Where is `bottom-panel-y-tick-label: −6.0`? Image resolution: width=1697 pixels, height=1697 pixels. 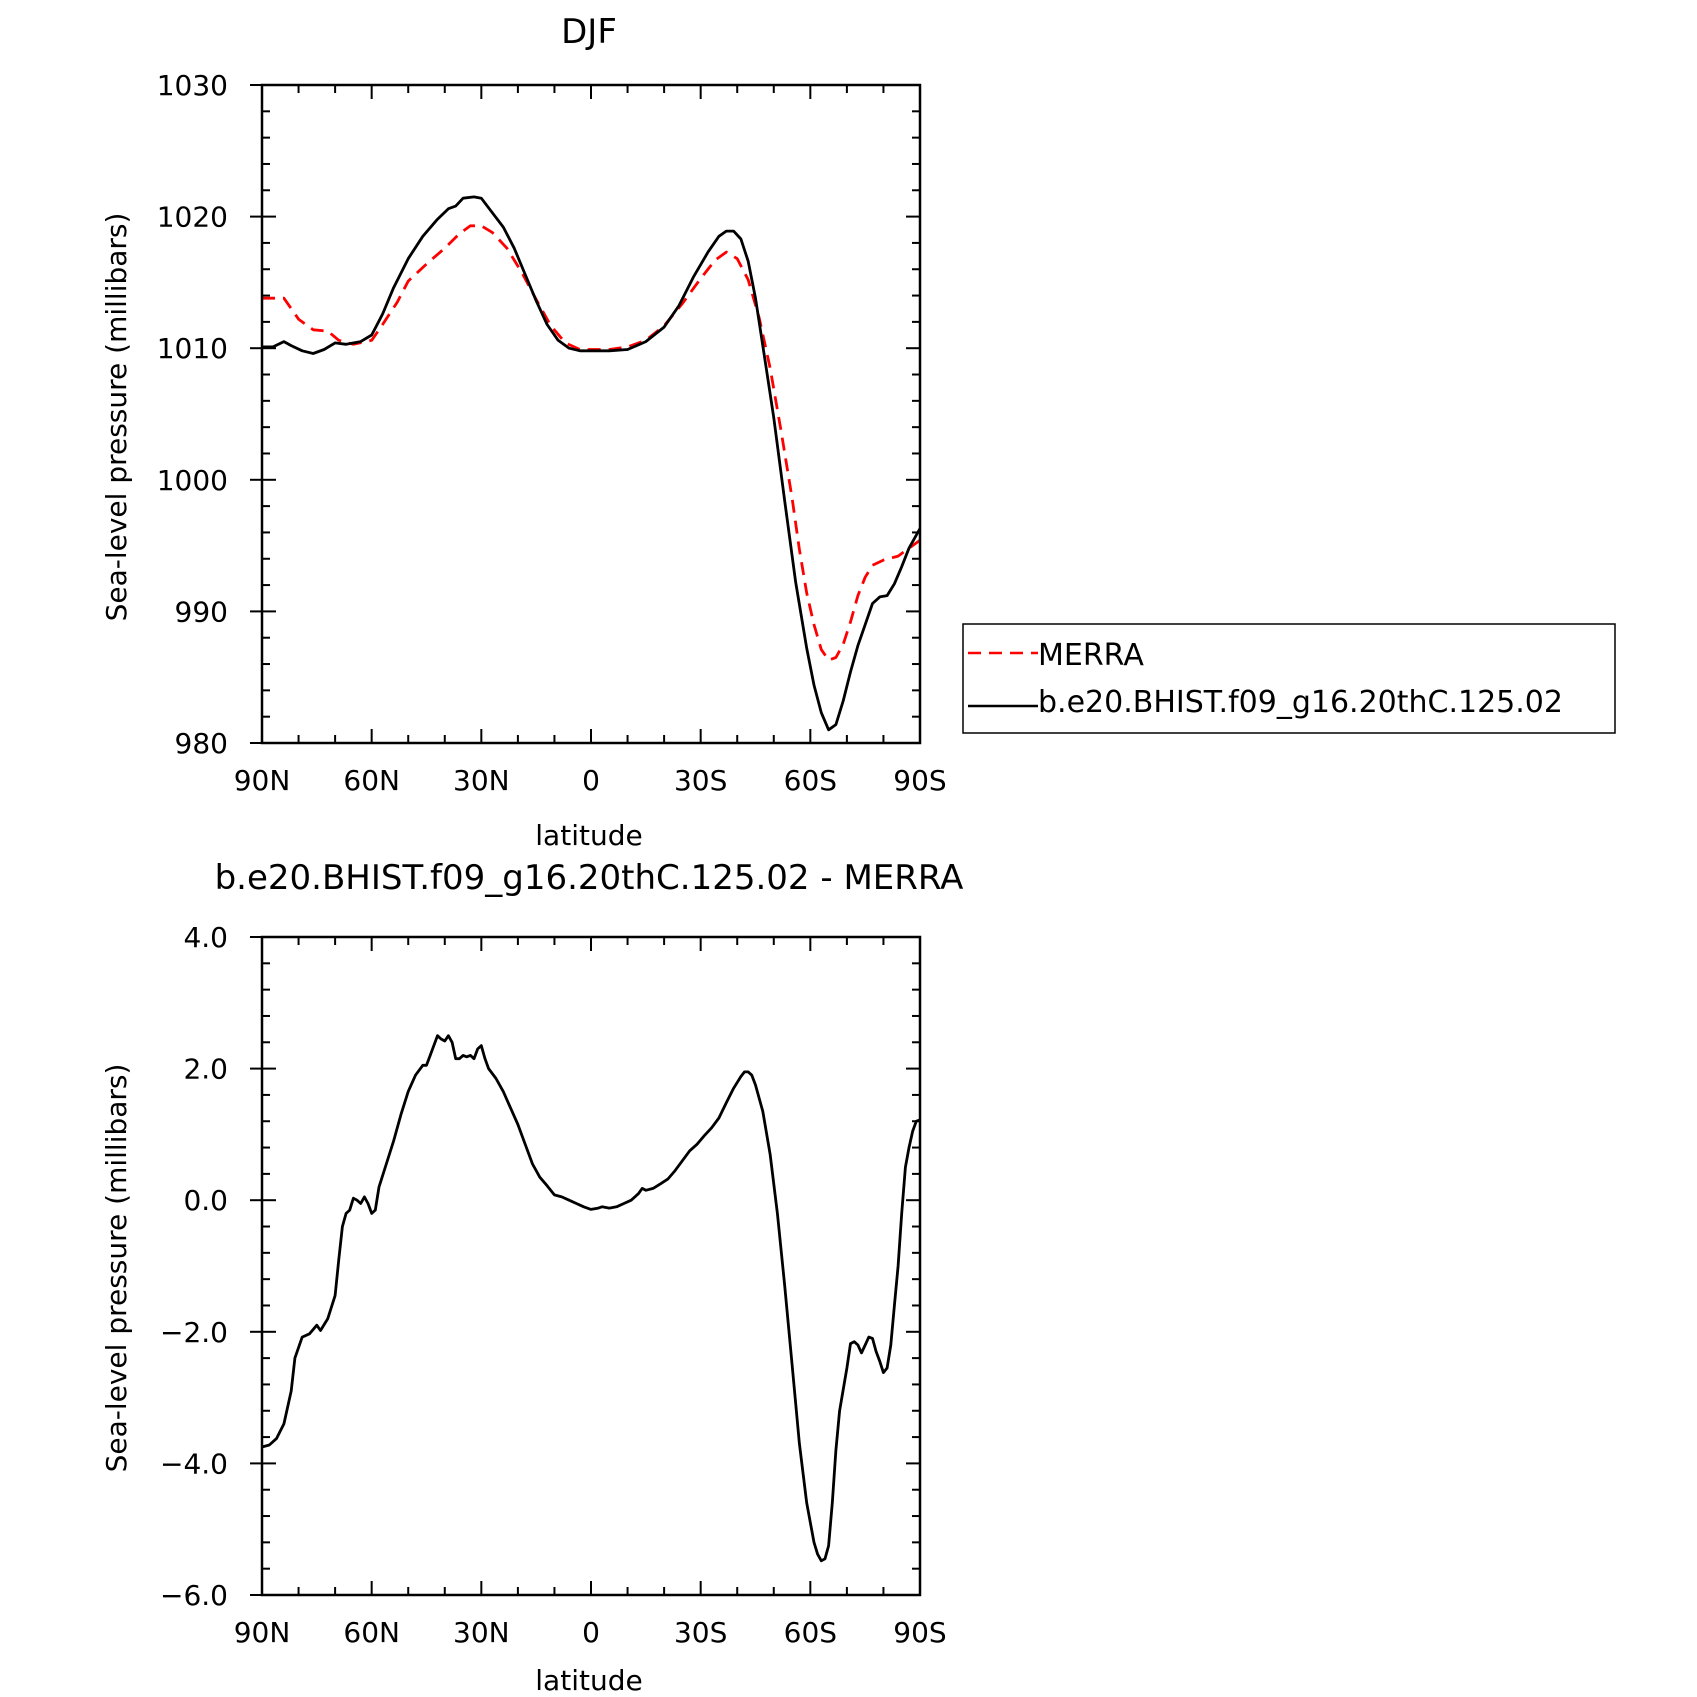 bottom-panel-y-tick-label: −6.0 is located at coordinates (194, 1595).